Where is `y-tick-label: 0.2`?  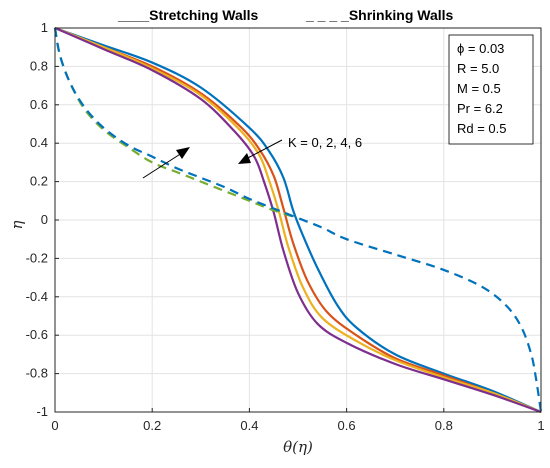 y-tick-label: 0.2 is located at coordinates (39, 181).